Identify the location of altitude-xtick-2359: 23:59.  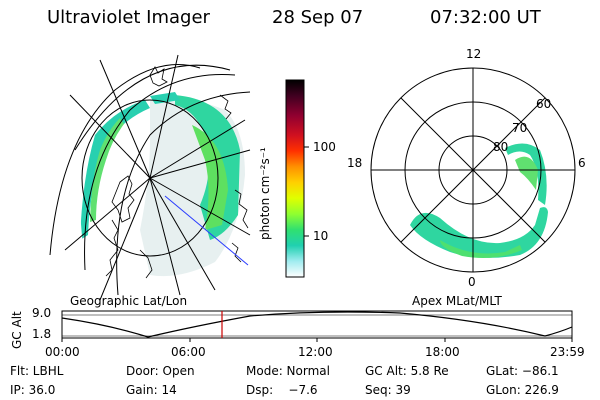
(567, 352).